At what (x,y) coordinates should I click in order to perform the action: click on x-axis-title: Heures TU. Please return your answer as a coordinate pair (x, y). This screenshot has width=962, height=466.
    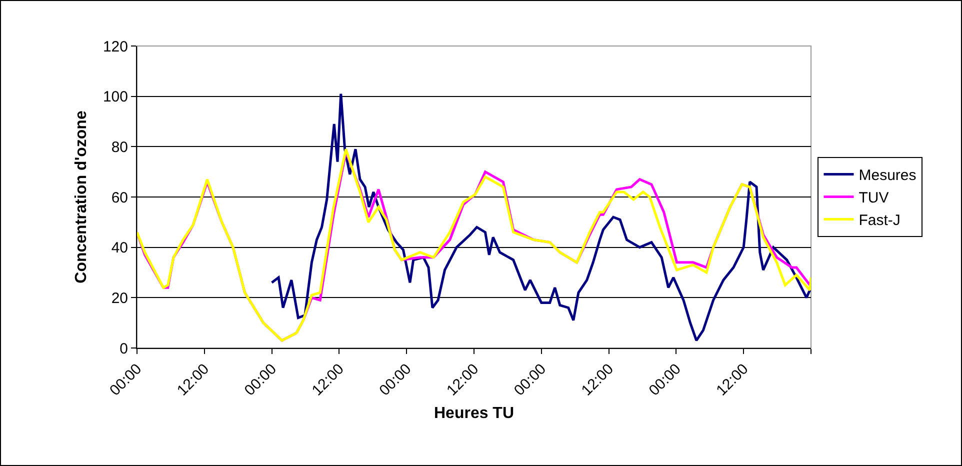
    Looking at the image, I should click on (474, 413).